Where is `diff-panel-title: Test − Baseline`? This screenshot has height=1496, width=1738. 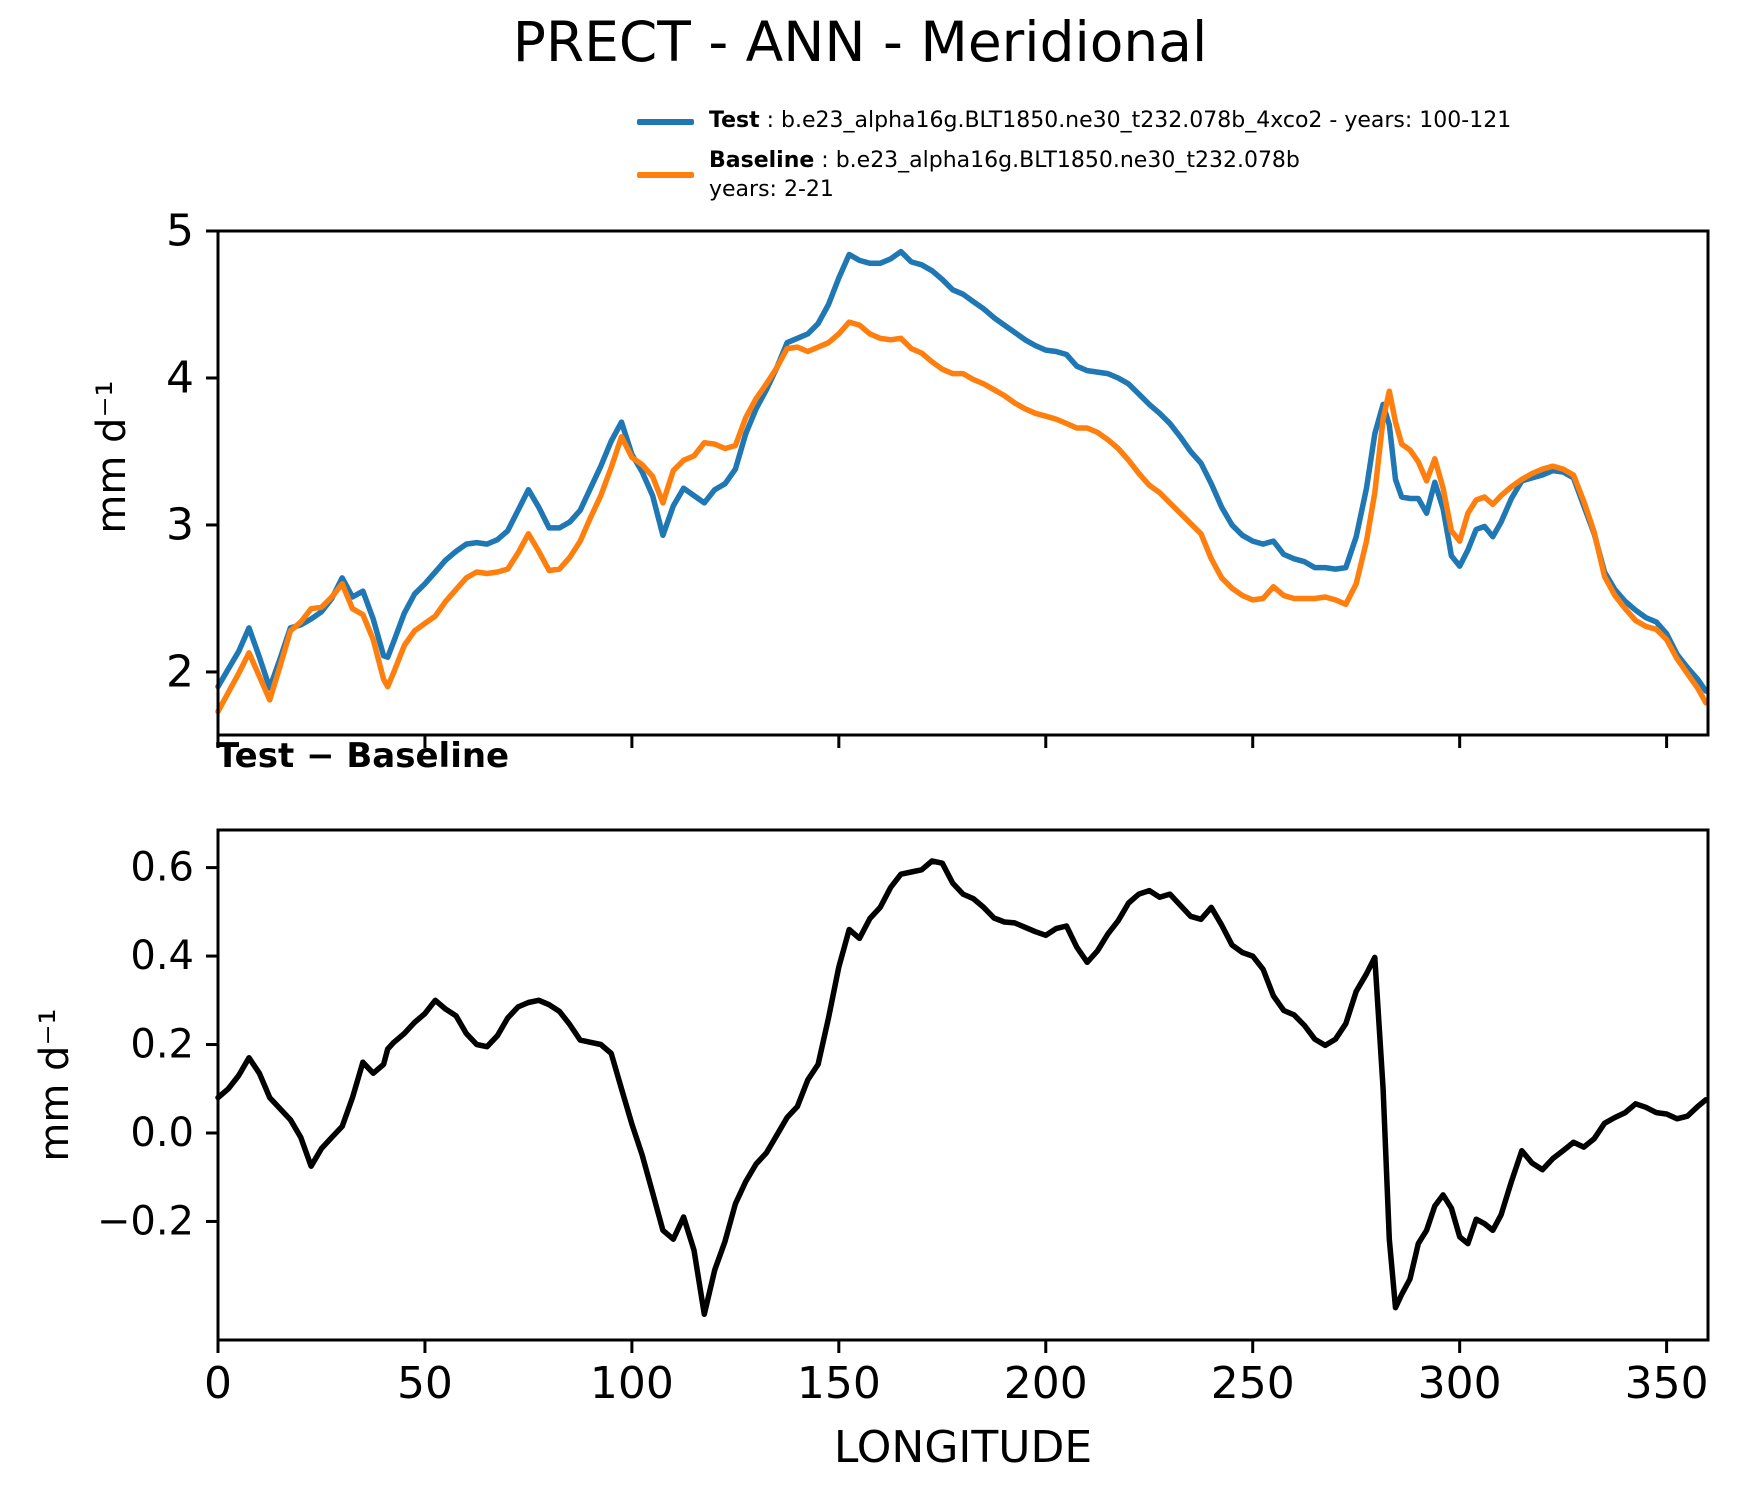
diff-panel-title: Test − Baseline is located at coordinates (363, 756).